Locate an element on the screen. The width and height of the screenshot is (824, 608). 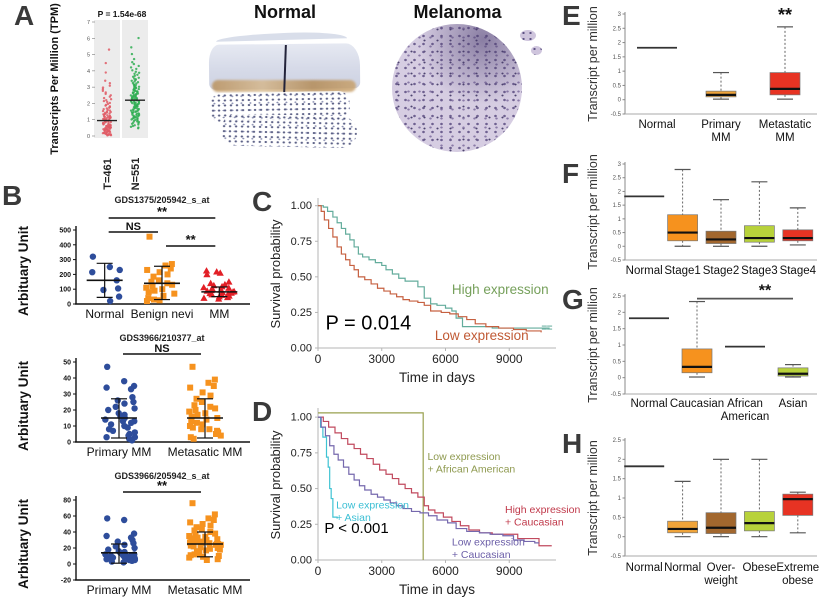
svg-text: 0.25 is located at coordinates (301, 525).